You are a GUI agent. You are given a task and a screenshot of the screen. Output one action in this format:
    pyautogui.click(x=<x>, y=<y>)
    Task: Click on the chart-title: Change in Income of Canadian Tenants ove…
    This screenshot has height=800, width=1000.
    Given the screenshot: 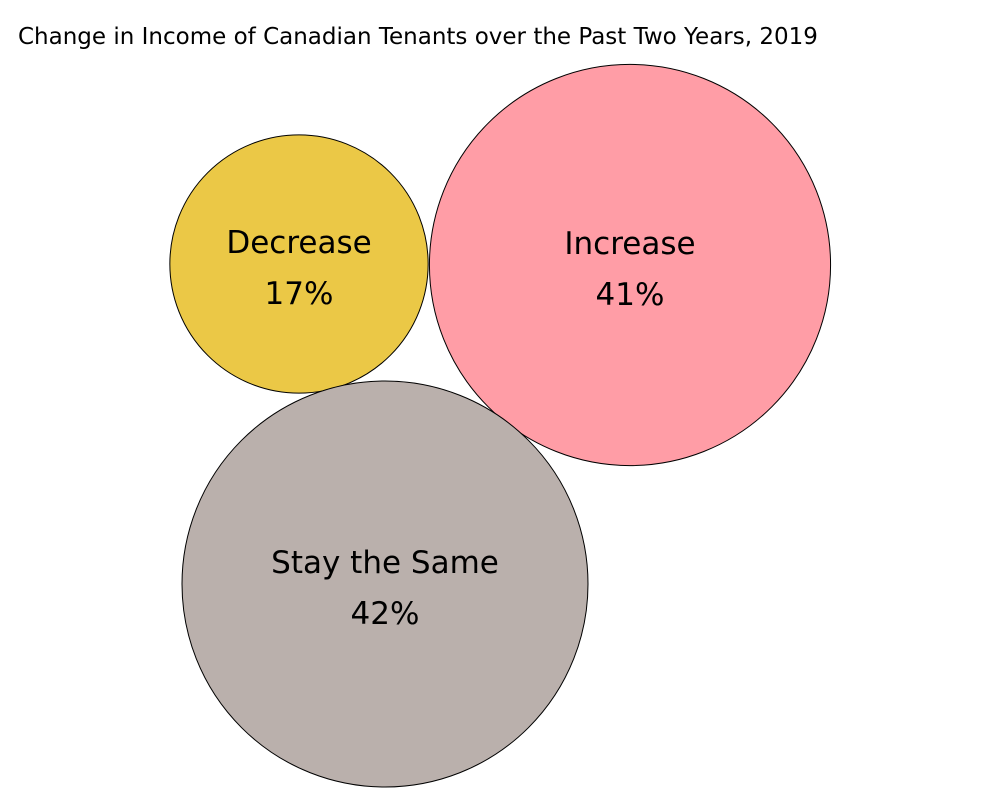 What is the action you would take?
    pyautogui.click(x=418, y=37)
    